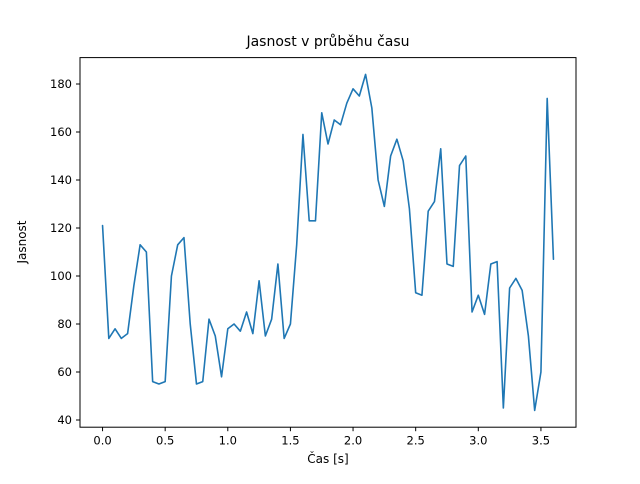 This screenshot has height=484, width=640. I want to click on y-tick-label: 40, so click(64, 420).